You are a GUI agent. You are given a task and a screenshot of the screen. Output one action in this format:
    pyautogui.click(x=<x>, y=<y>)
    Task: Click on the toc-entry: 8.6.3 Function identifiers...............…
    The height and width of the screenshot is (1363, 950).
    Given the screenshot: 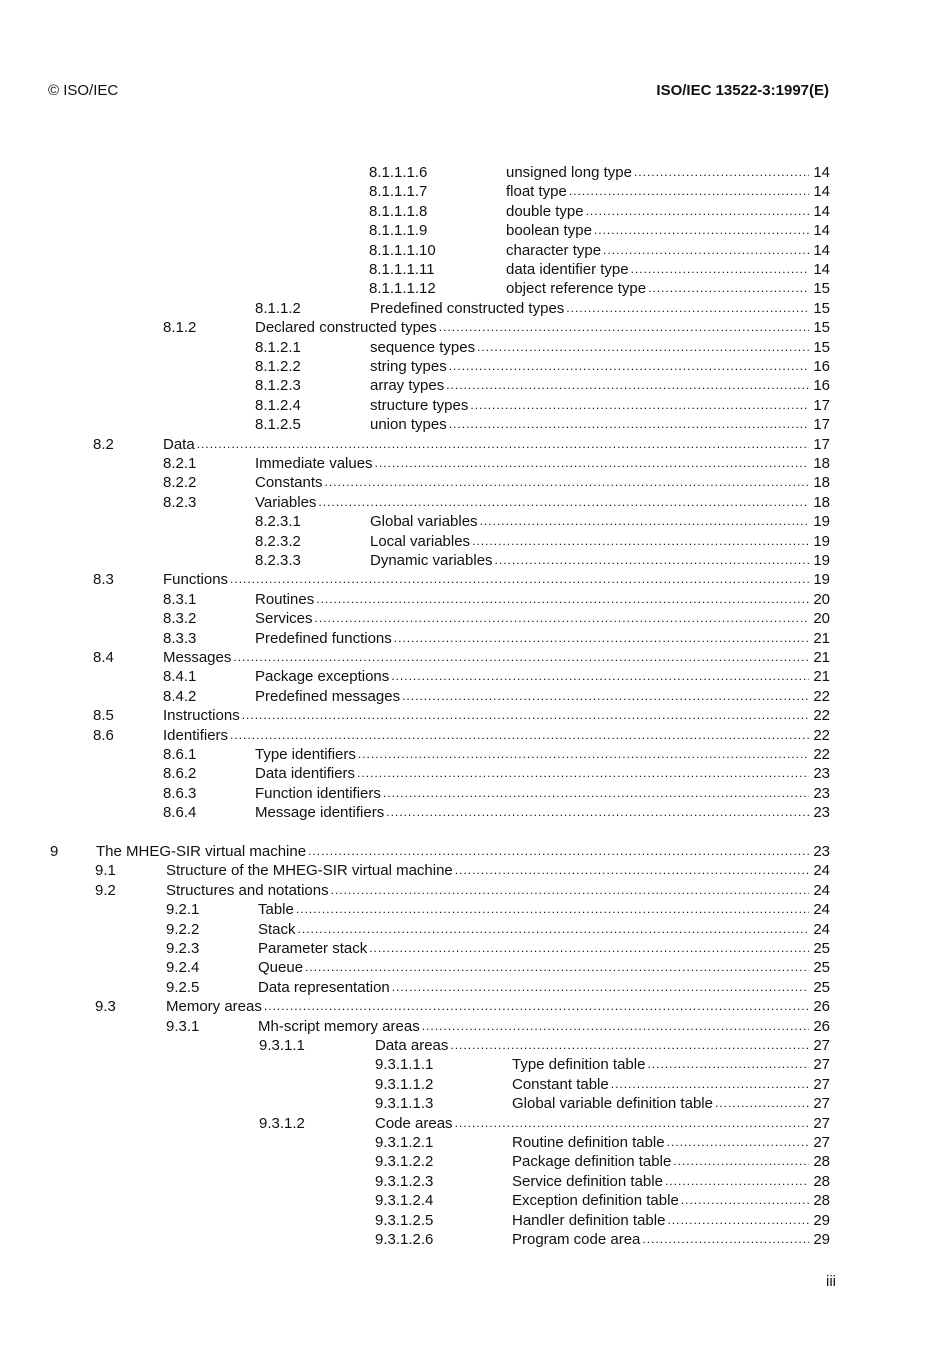 What is the action you would take?
    pyautogui.click(x=415, y=793)
    